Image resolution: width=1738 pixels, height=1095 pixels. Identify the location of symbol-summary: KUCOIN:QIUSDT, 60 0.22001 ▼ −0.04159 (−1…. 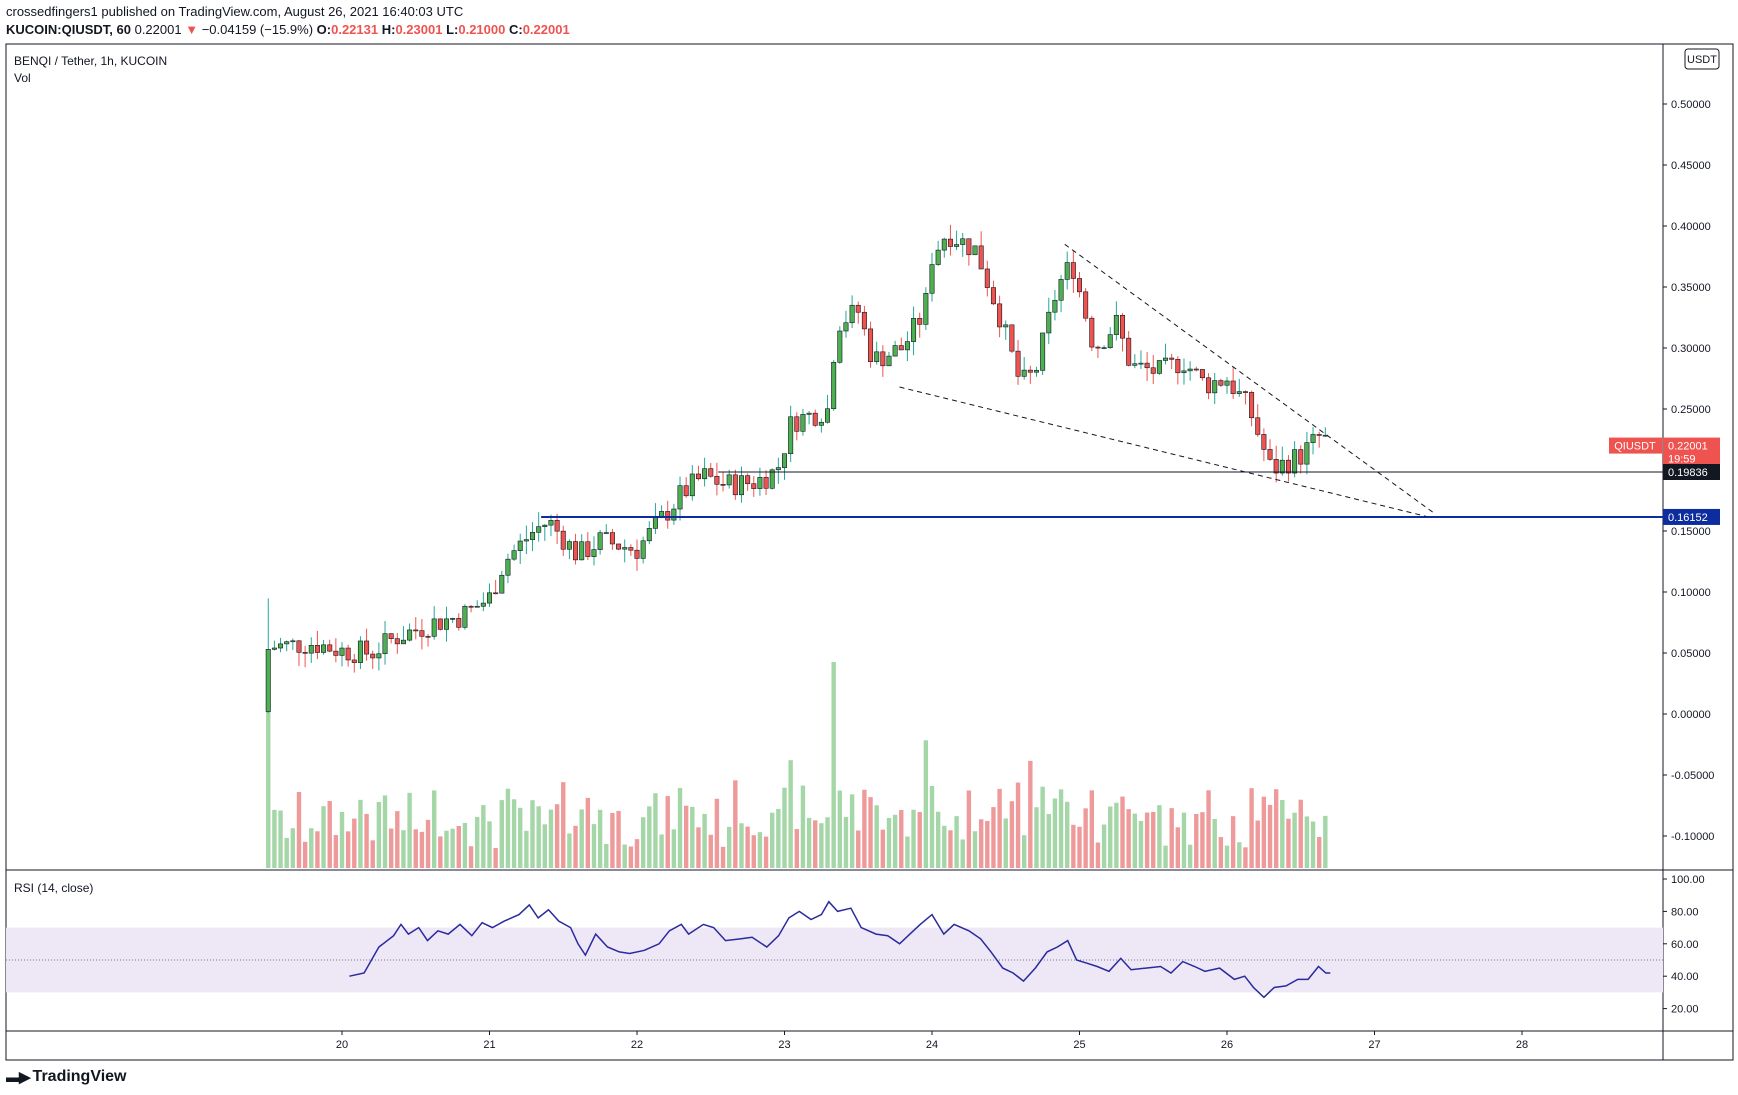
(288, 29).